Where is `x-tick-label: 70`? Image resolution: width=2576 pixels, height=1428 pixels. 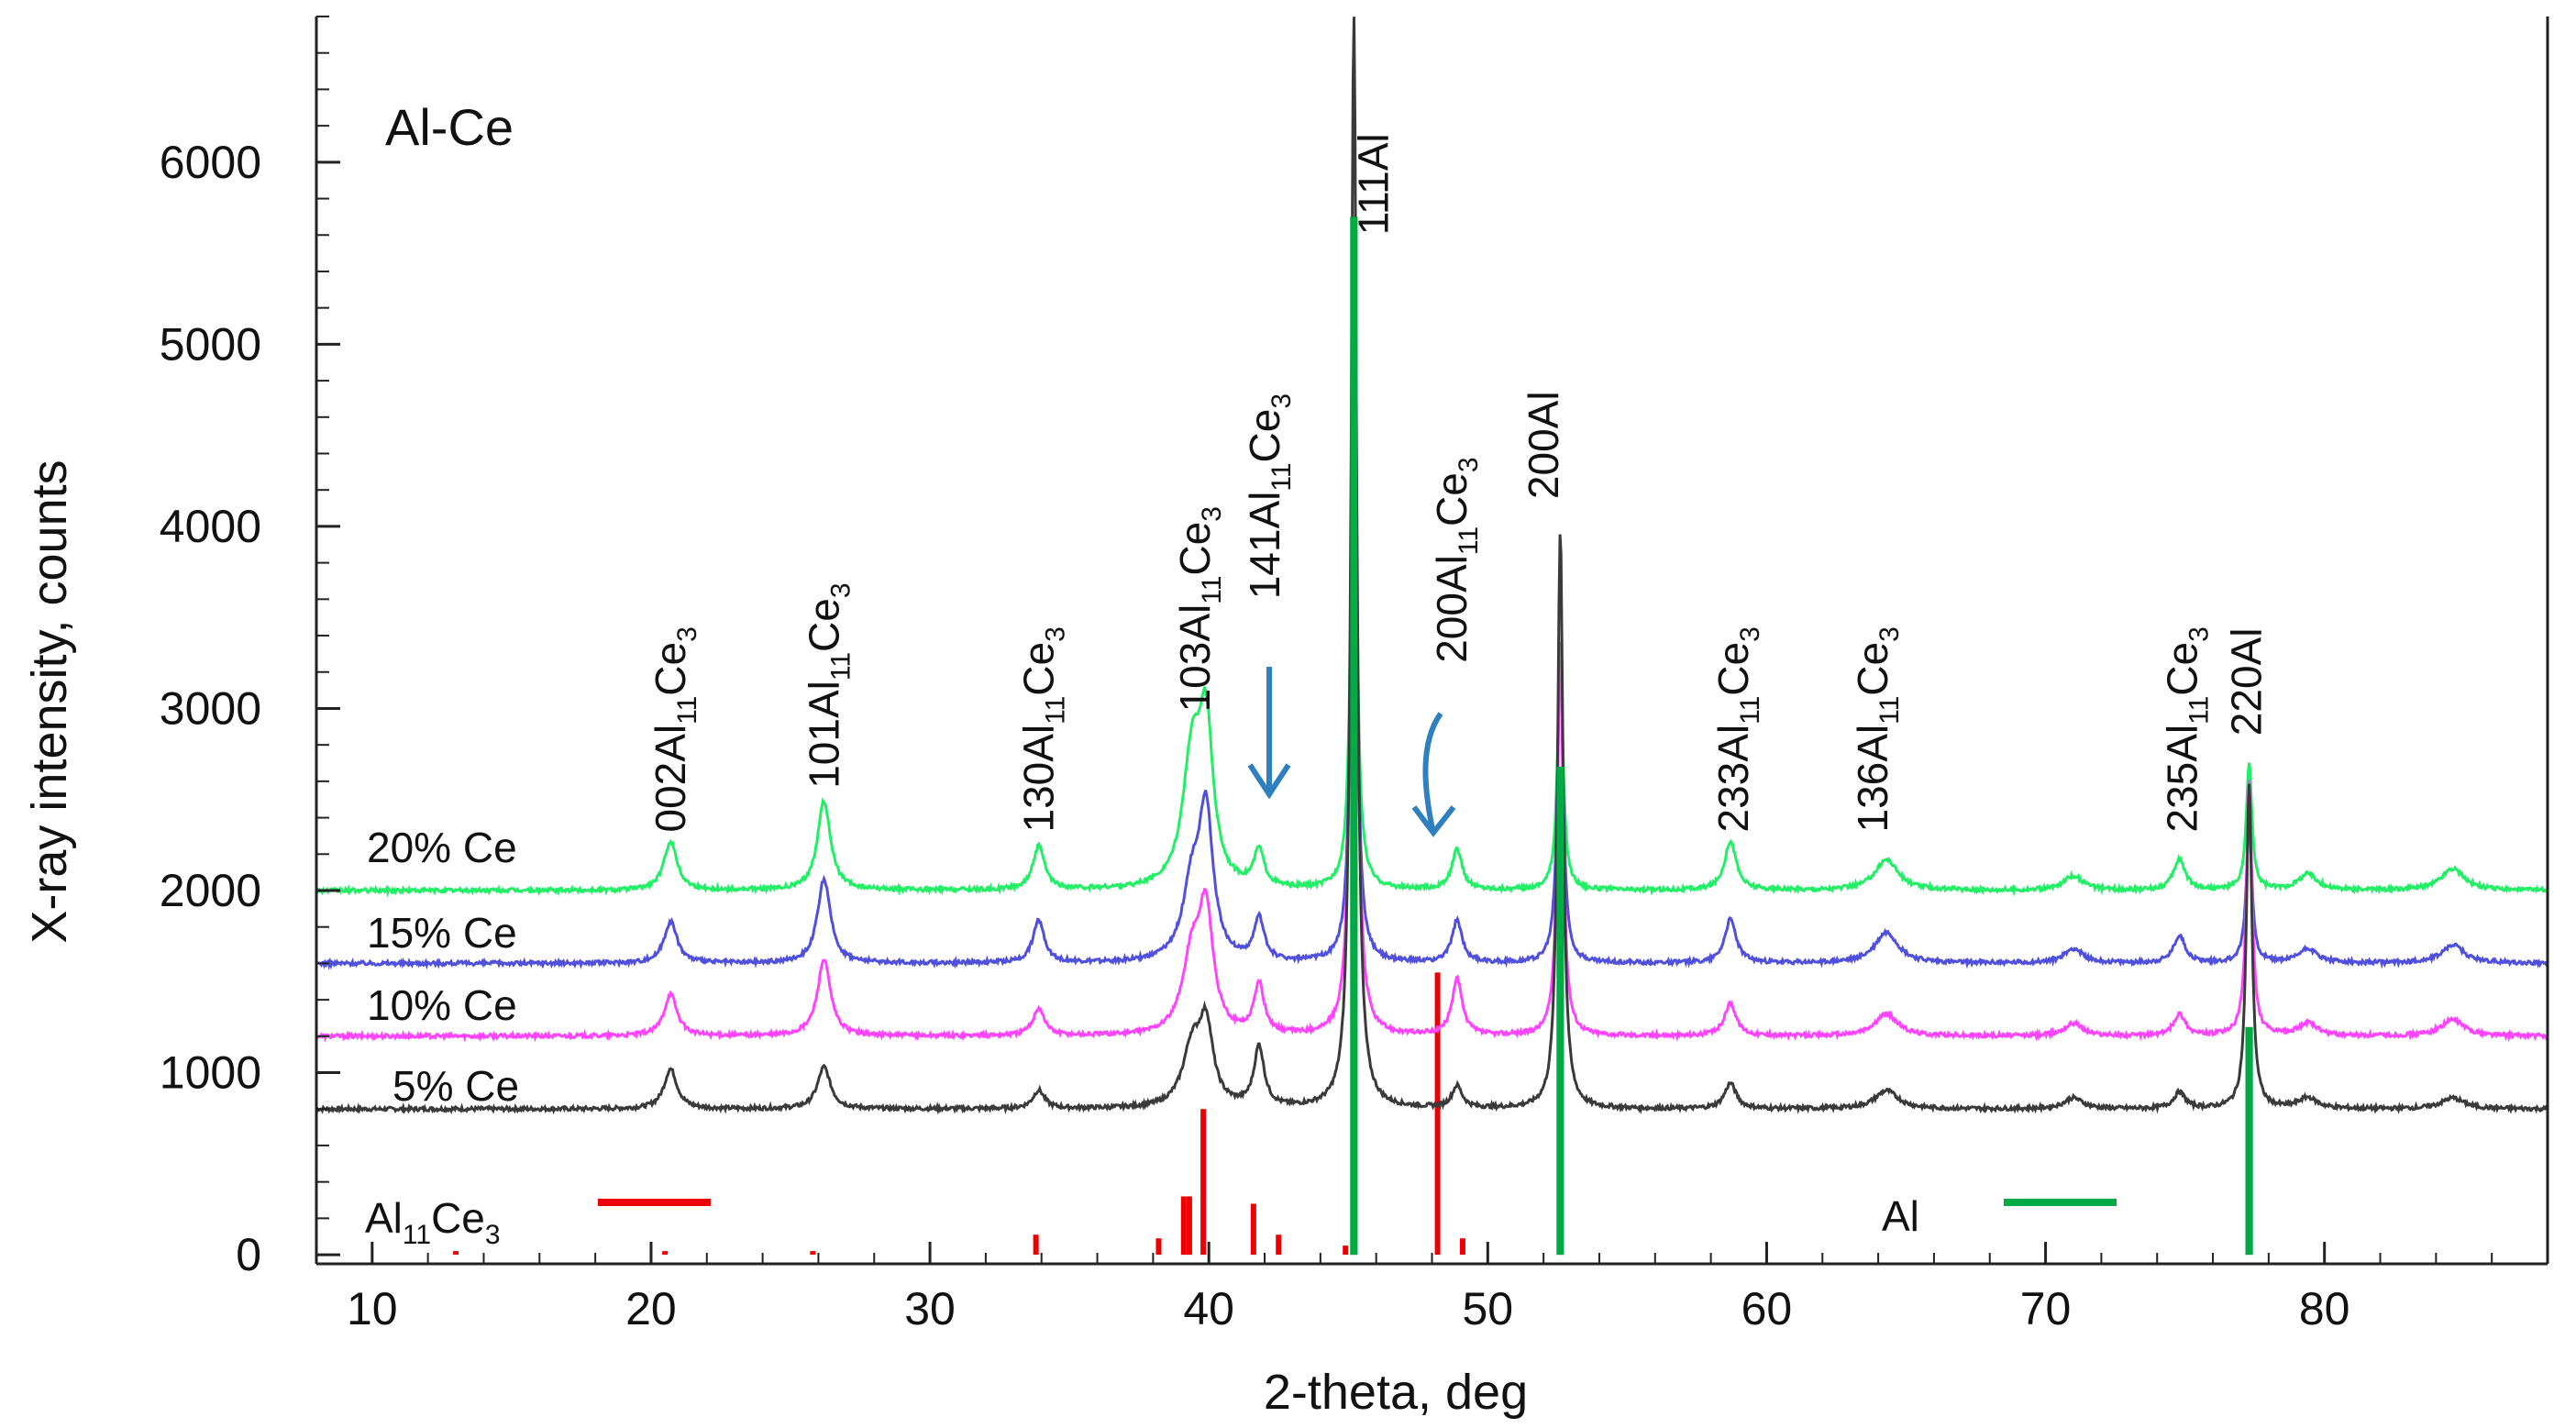
x-tick-label: 70 is located at coordinates (2046, 1308).